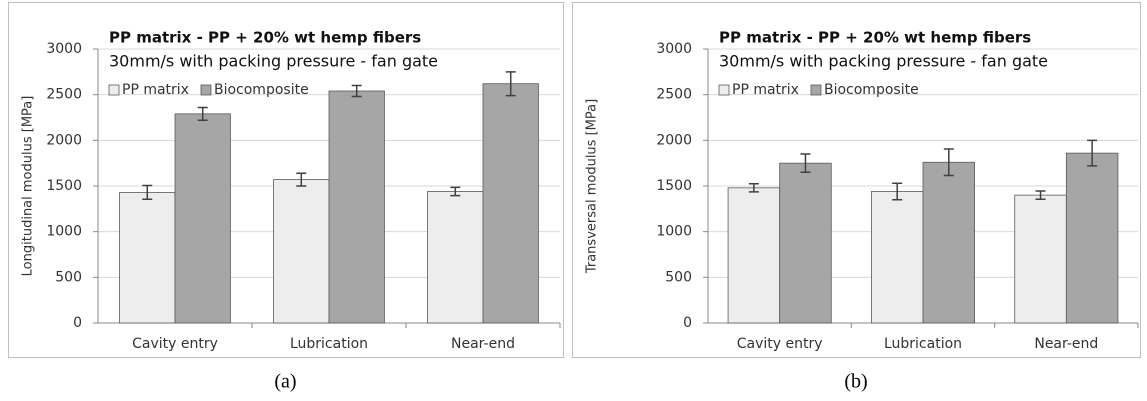 The image size is (1147, 401). What do you see at coordinates (285, 382) in the screenshot?
I see `panel-label: (a)` at bounding box center [285, 382].